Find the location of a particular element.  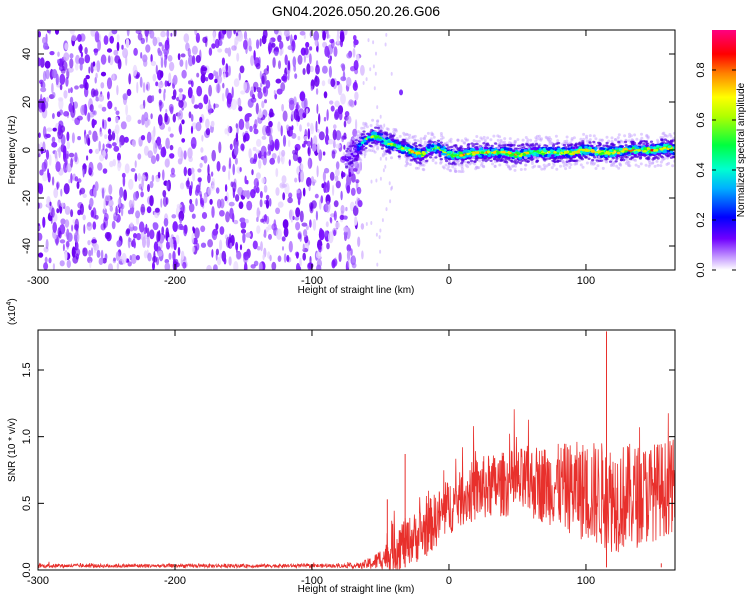

x-tick-label: 100 is located at coordinates (586, 581).